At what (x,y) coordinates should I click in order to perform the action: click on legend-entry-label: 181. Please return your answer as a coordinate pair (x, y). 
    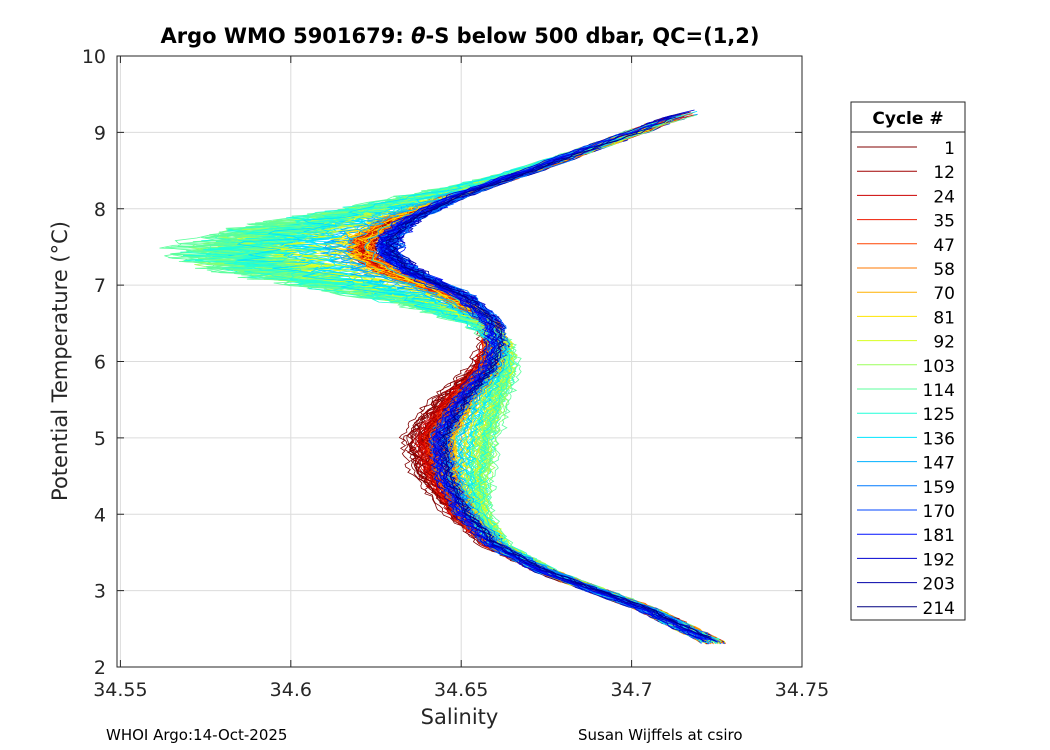
    Looking at the image, I should click on (939, 536).